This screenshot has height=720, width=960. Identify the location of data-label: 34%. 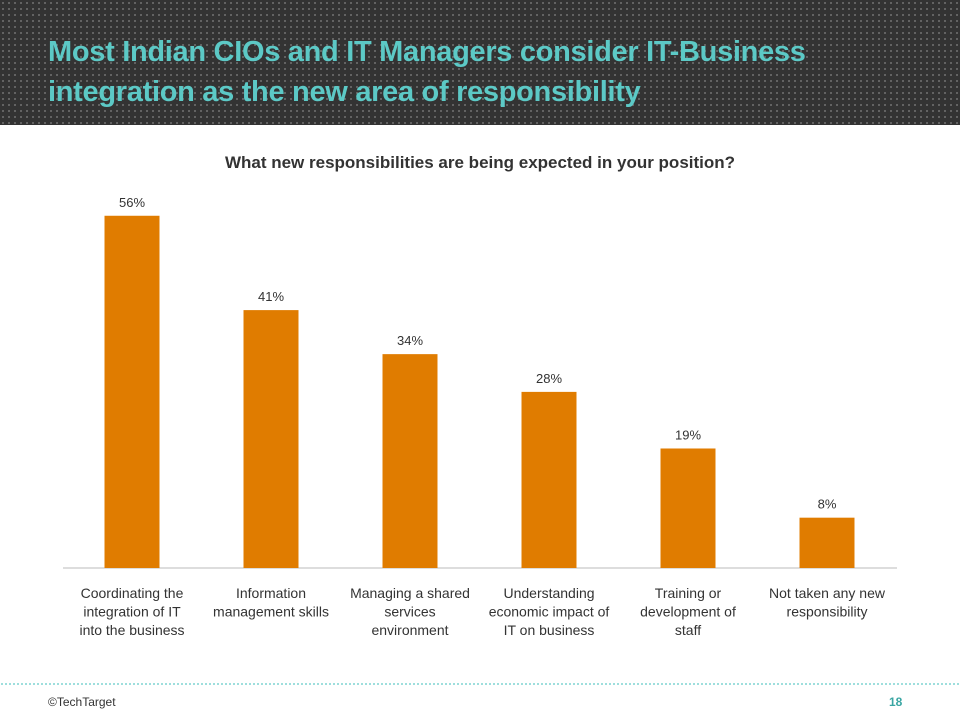
(410, 340).